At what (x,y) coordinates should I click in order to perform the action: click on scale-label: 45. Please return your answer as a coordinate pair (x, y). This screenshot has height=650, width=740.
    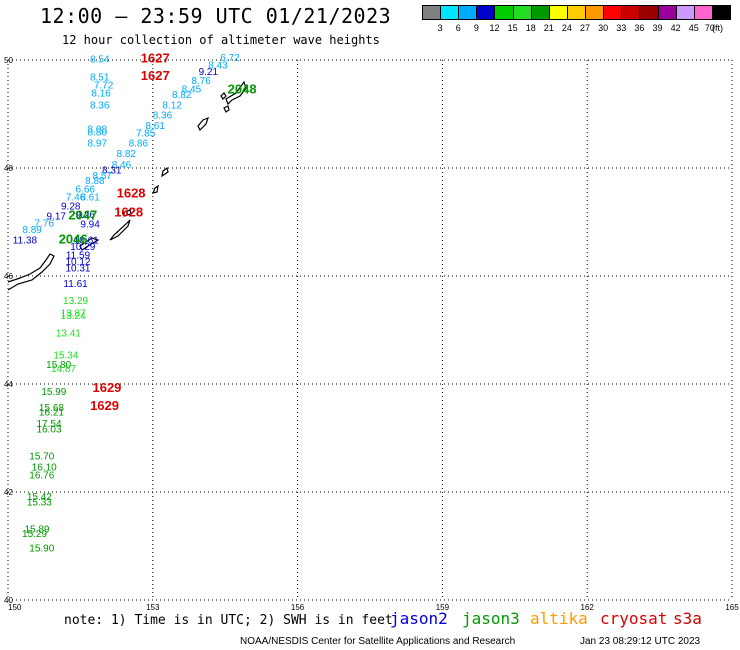
    Looking at the image, I should click on (693, 28).